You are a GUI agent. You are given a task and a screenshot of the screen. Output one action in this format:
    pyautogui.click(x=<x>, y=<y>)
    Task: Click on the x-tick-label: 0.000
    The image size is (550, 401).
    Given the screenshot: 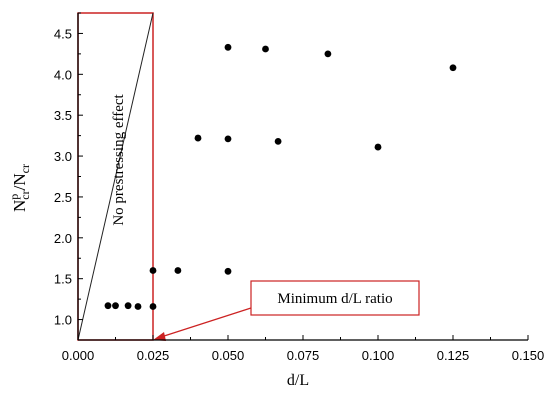 What is the action you would take?
    pyautogui.click(x=78, y=355)
    